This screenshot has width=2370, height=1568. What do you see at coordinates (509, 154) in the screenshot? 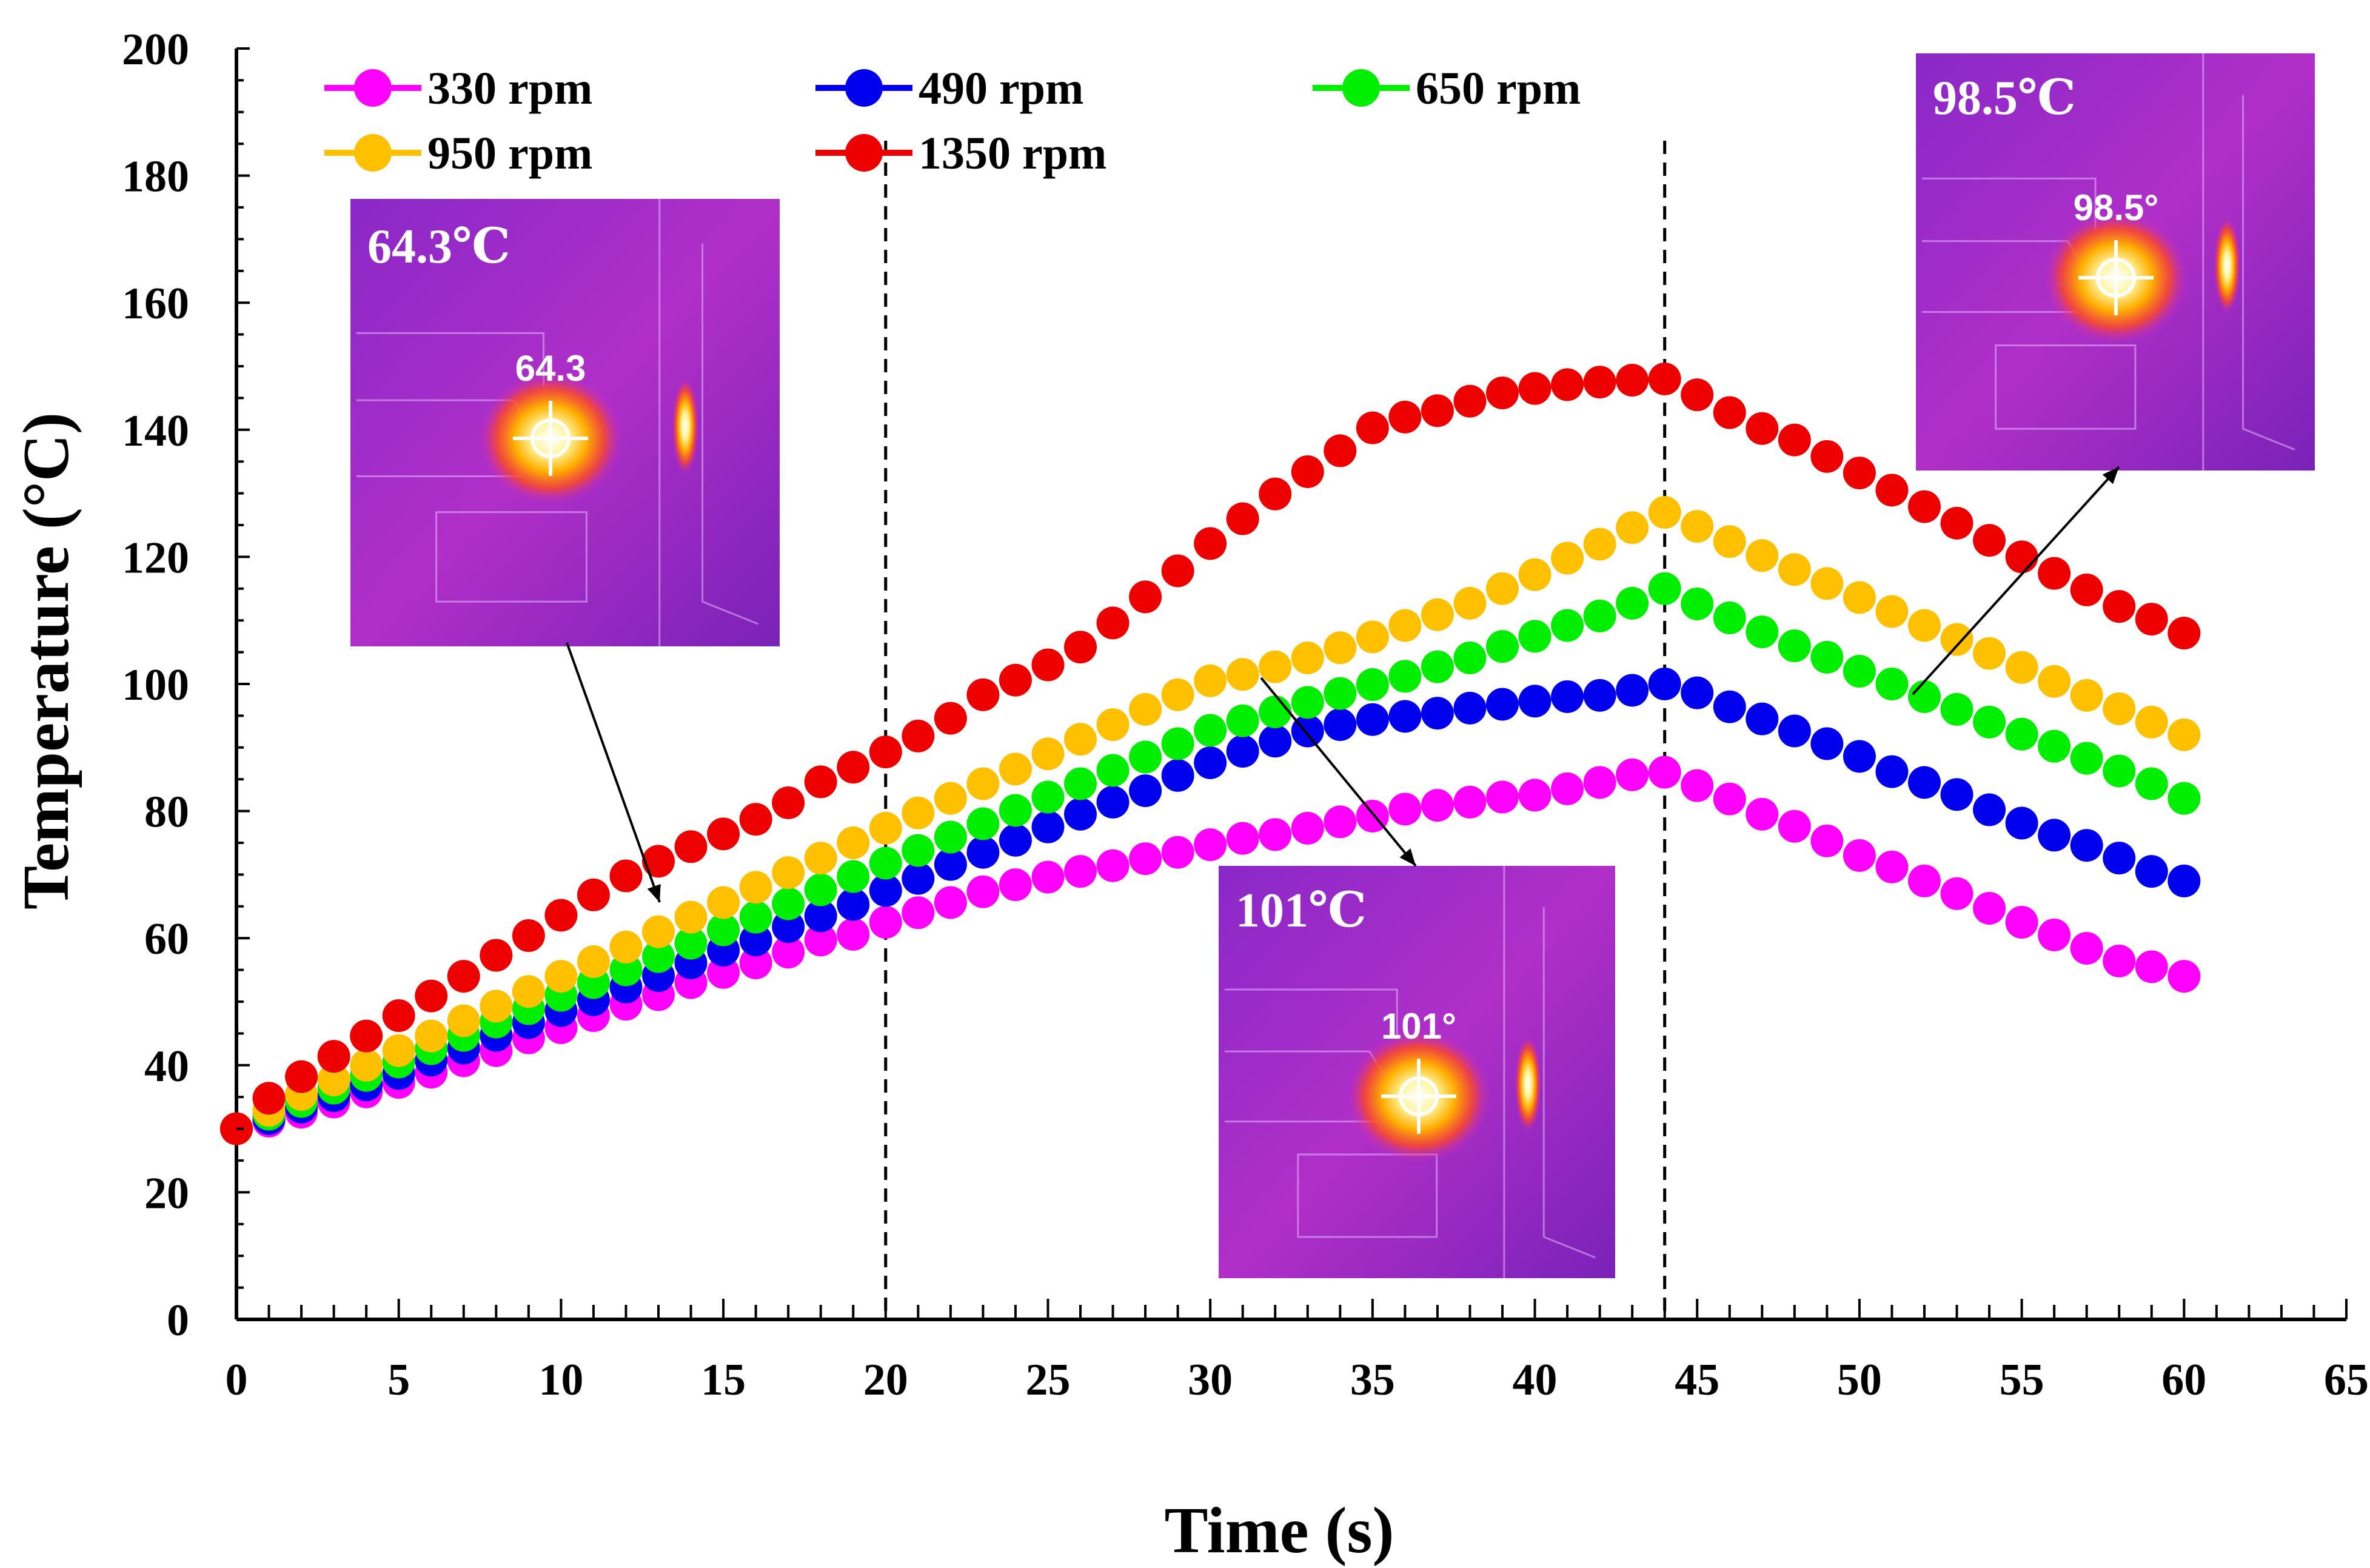
I see `legend-label: 950 rpm` at bounding box center [509, 154].